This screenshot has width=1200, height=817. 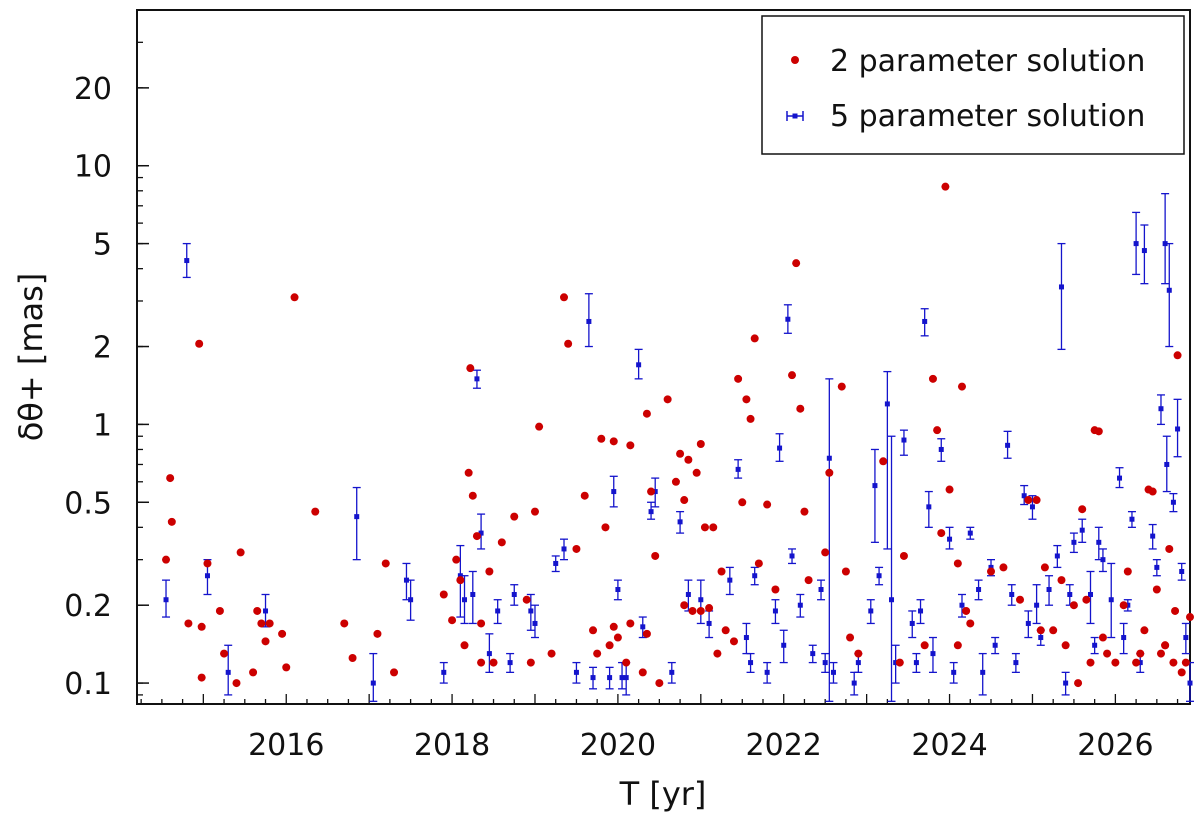 I want to click on x-tick-label: 2022, so click(x=784, y=745).